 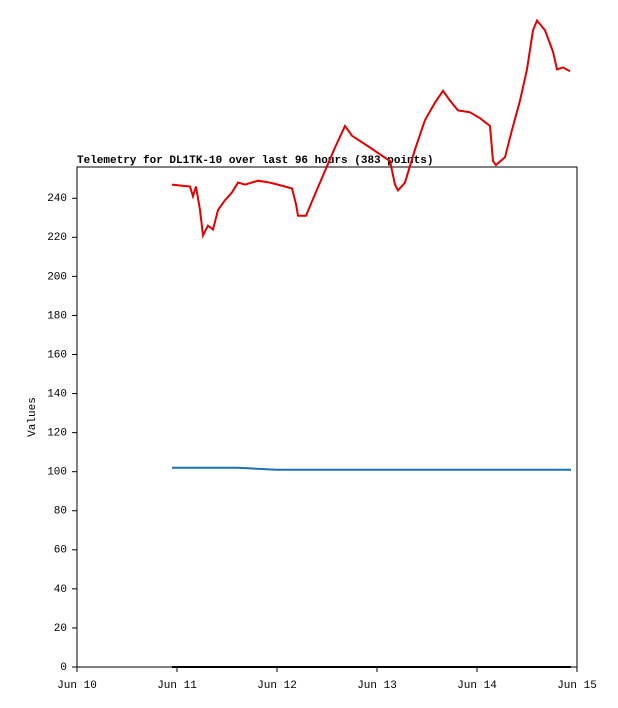 I want to click on y-tick-label: 180, so click(x=57, y=316).